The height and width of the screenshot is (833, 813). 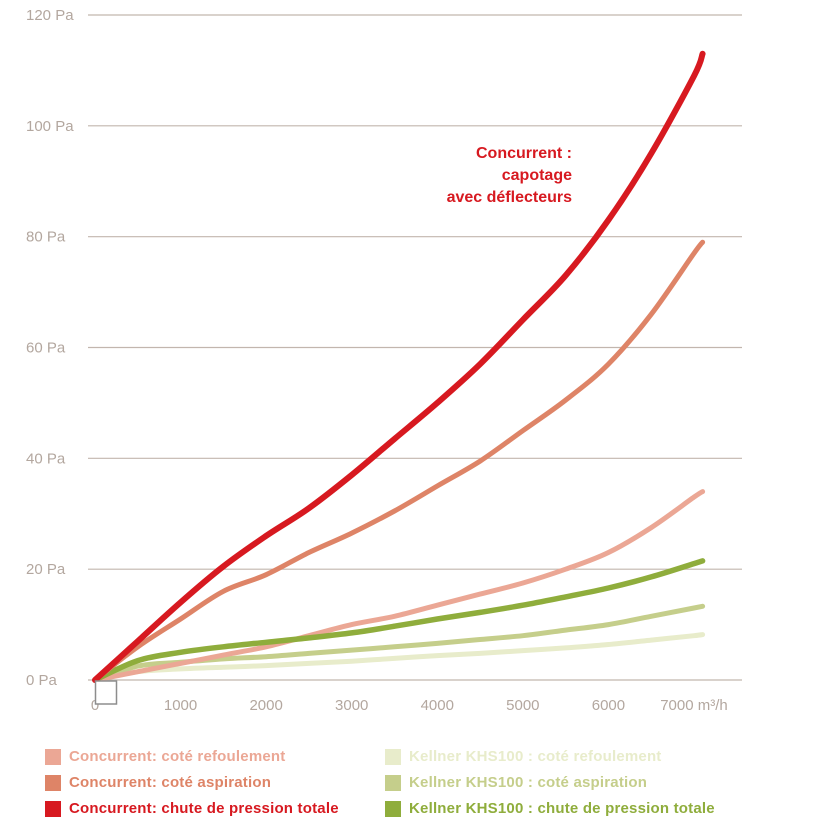 What do you see at coordinates (170, 782) in the screenshot?
I see `legend-label-concurrent-cot-aspiration: Concurrent: coté aspiration` at bounding box center [170, 782].